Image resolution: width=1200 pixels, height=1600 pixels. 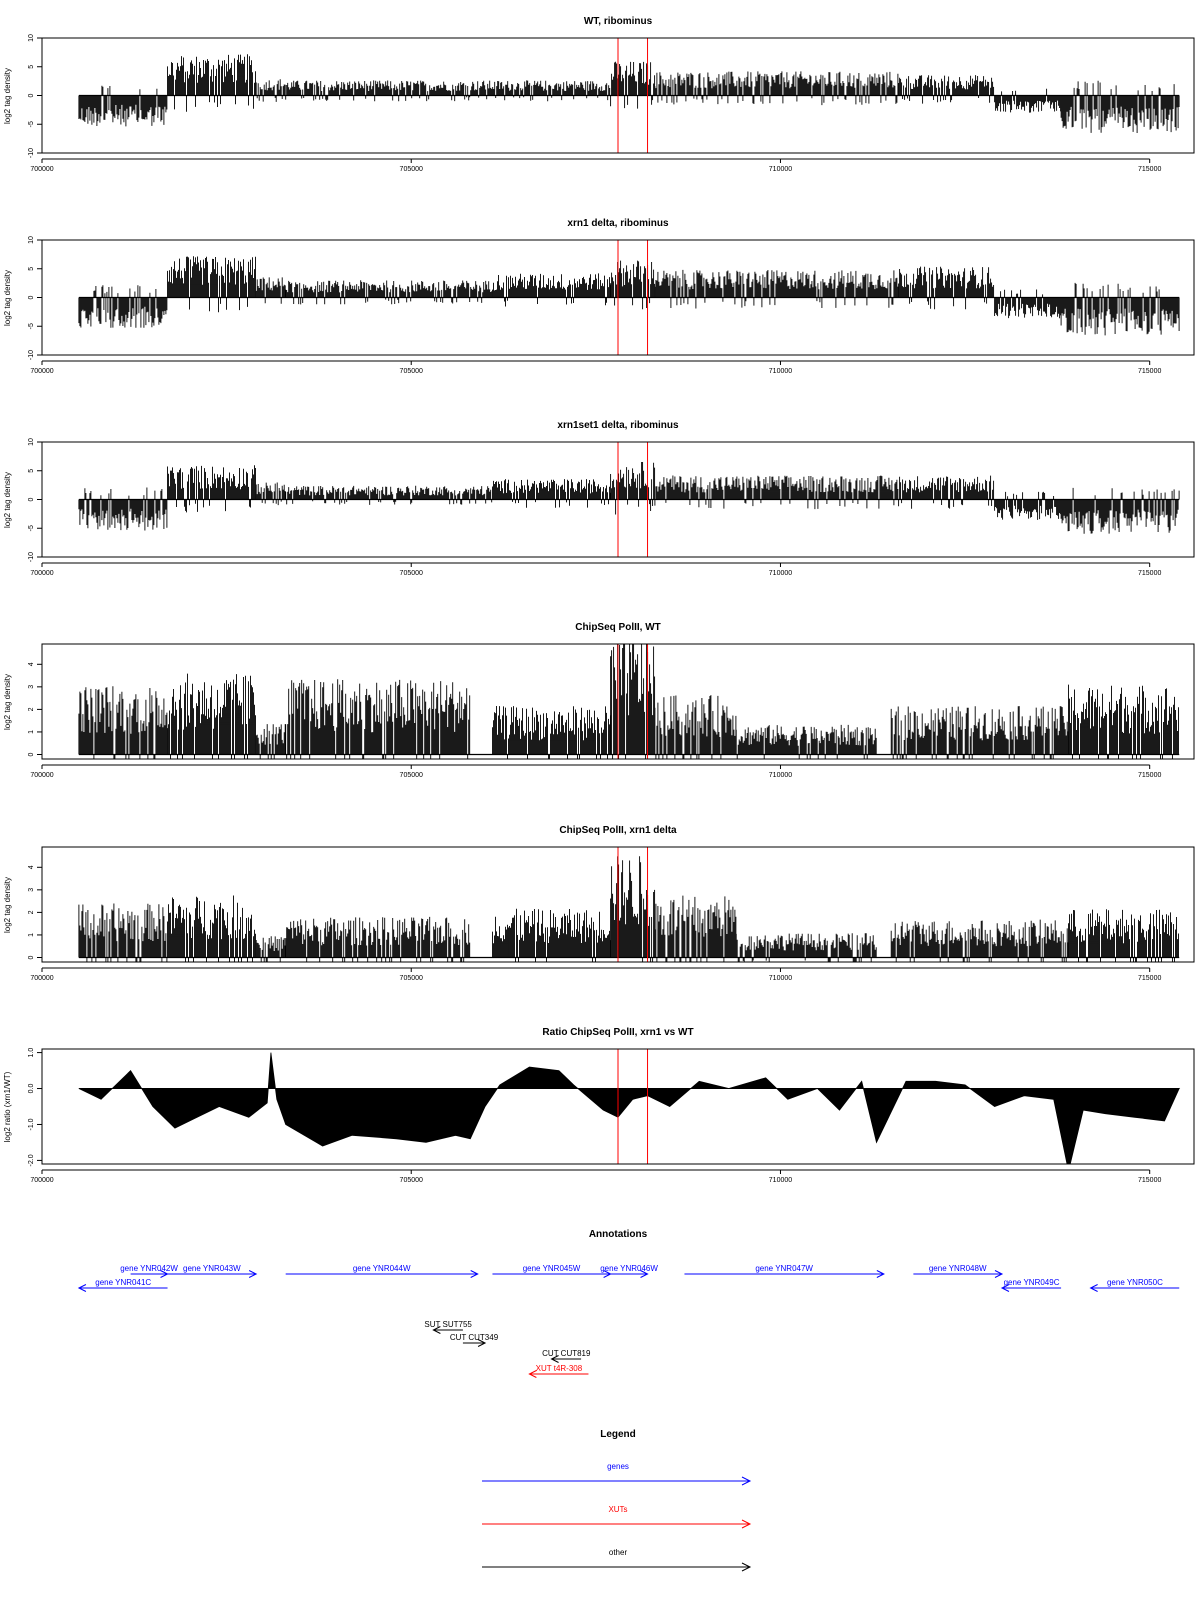 What do you see at coordinates (618, 21) in the screenshot?
I see `panel-title: WT, ribominus` at bounding box center [618, 21].